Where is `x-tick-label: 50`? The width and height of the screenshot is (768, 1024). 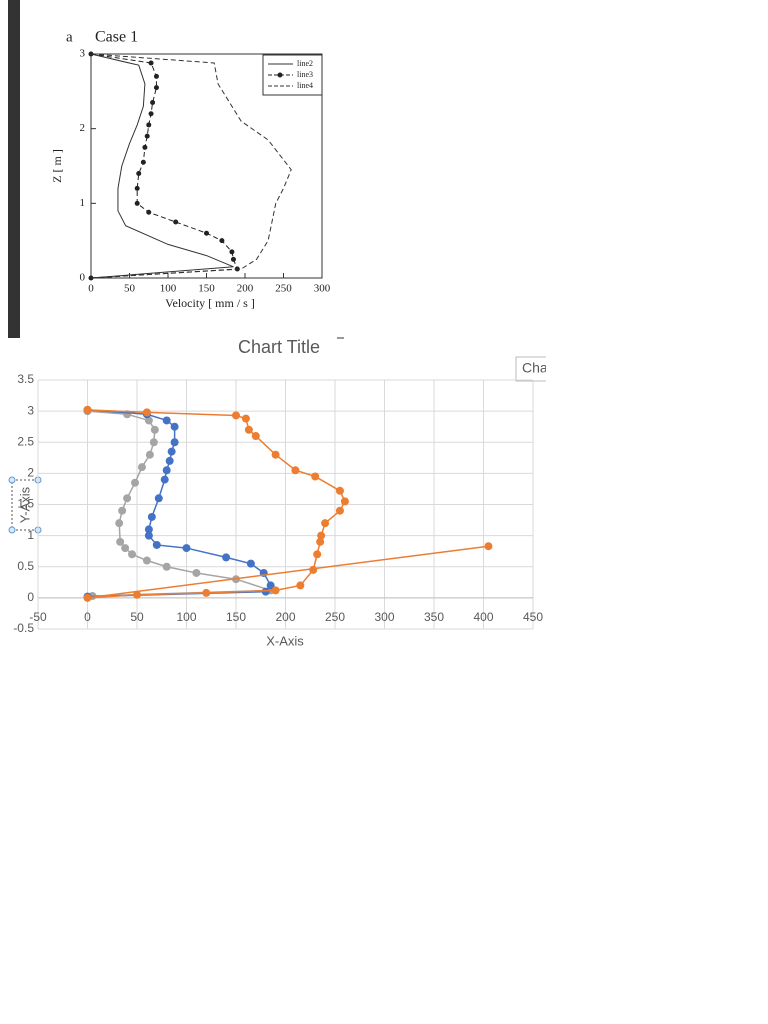 x-tick-label: 50 is located at coordinates (137, 617).